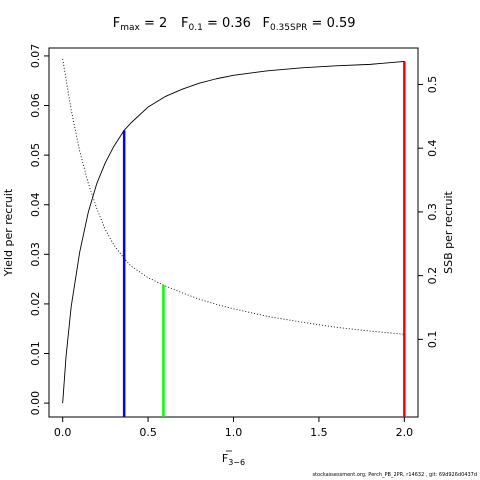 This screenshot has height=480, width=480. I want to click on y-axis-left: 0.00 0.01 0.02 0.03 0.04 0.05 0.06 0.07, so click(39, 230).